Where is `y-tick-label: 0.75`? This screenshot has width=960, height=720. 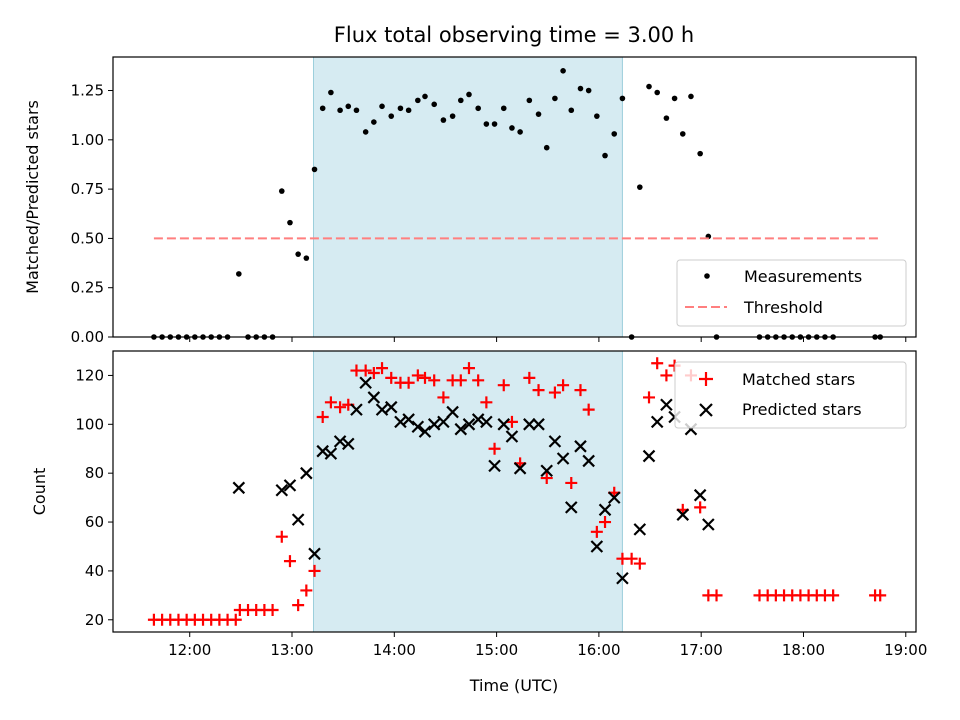
y-tick-label: 0.75 is located at coordinates (87, 189).